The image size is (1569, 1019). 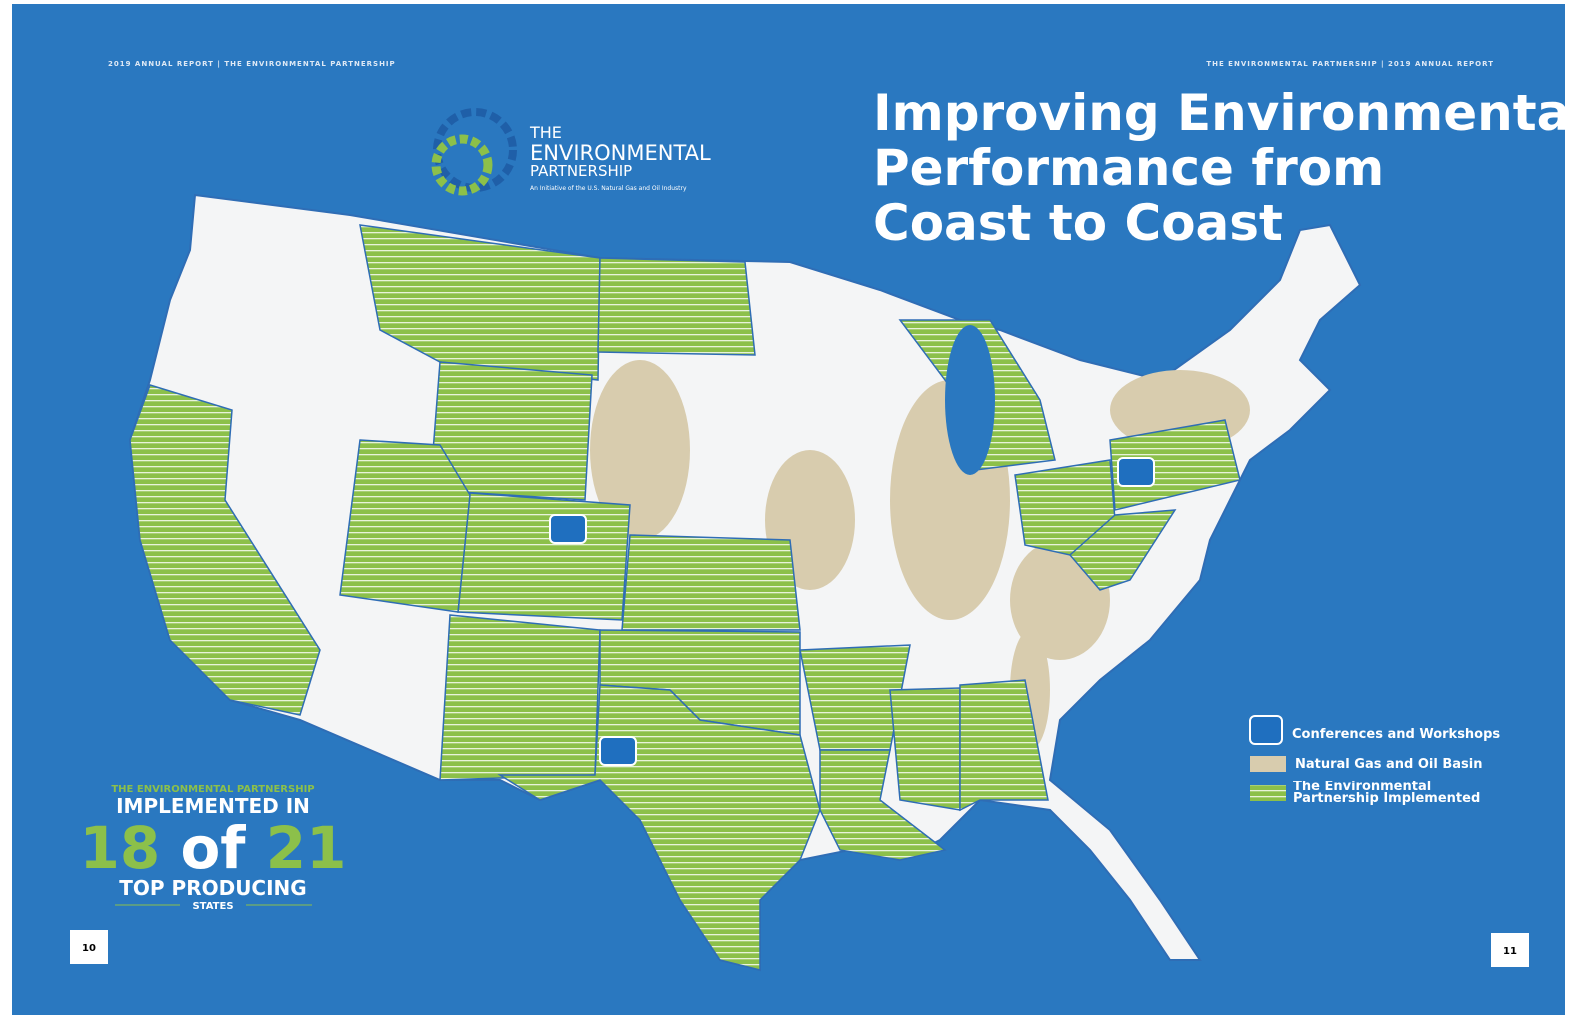 What do you see at coordinates (1078, 223) in the screenshot?
I see `title: Coast to Coast` at bounding box center [1078, 223].